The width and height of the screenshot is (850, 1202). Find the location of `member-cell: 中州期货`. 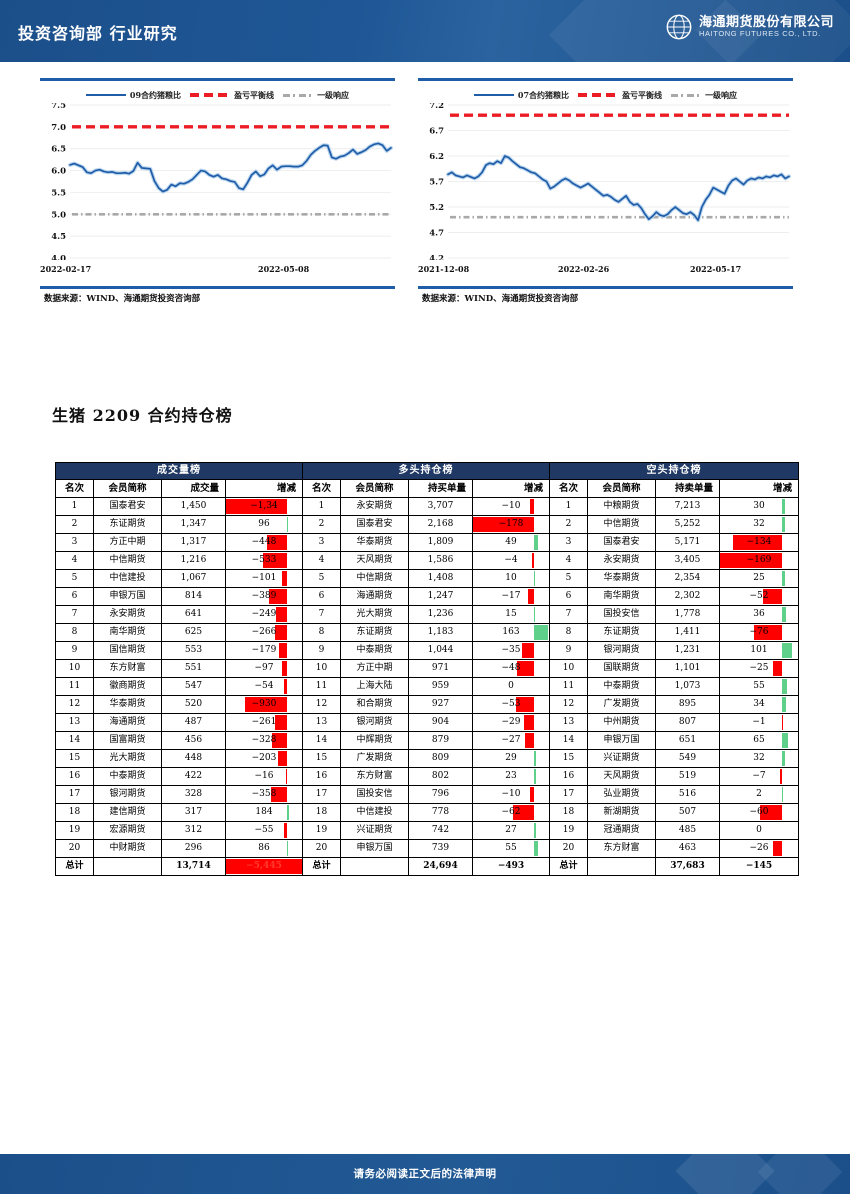

member-cell: 中州期货 is located at coordinates (621, 722).